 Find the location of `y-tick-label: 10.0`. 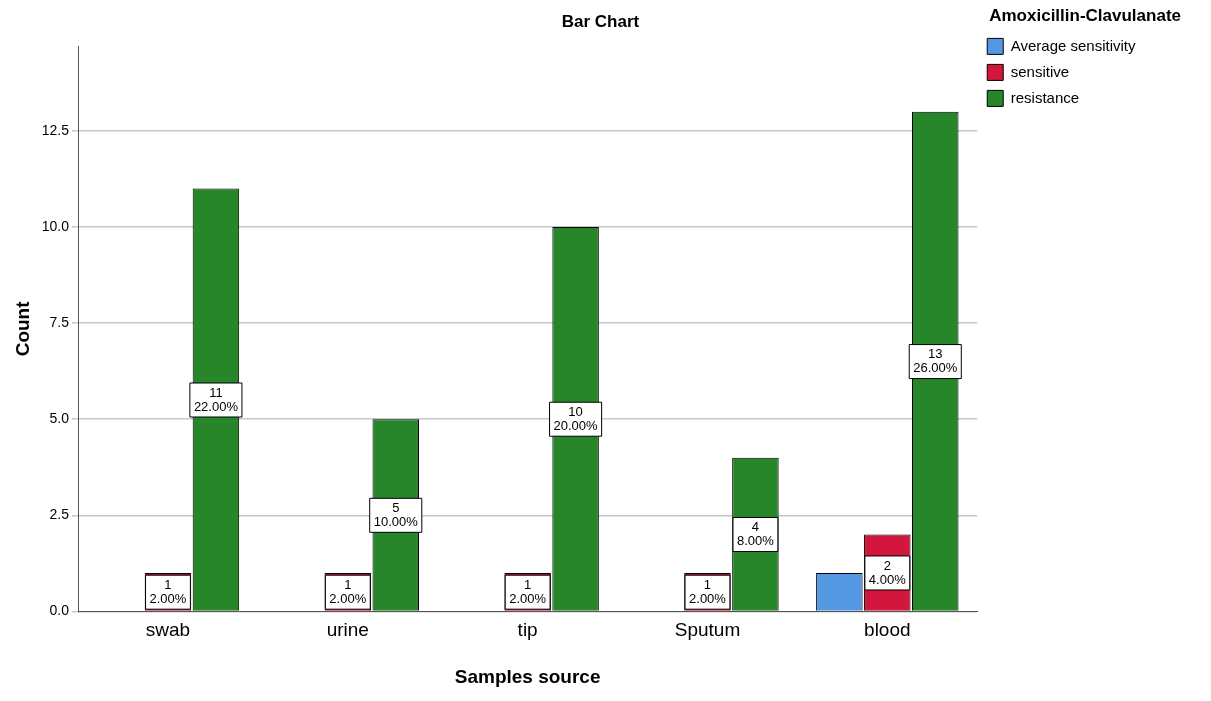

y-tick-label: 10.0 is located at coordinates (55, 225).